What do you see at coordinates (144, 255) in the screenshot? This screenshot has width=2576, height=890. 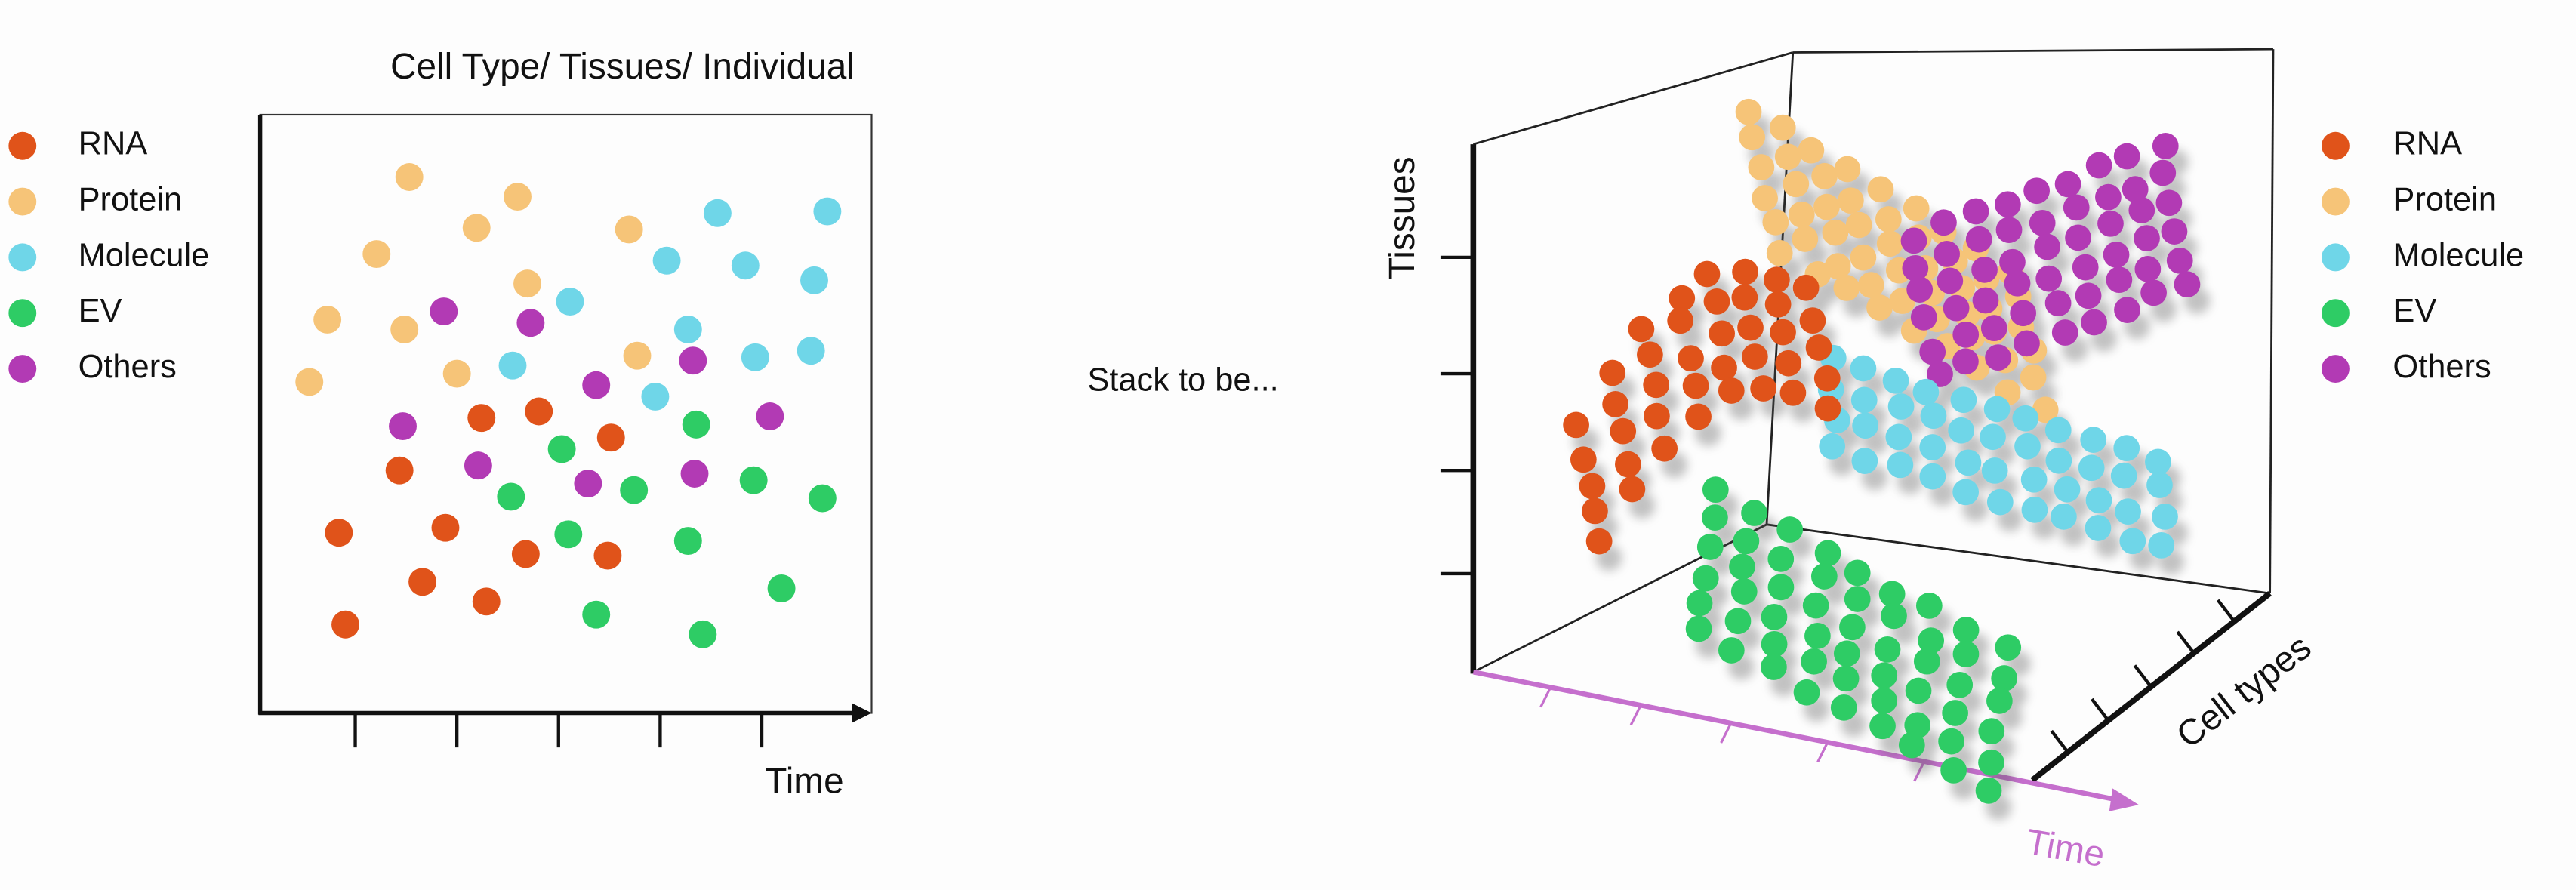 I see `legend-label: Molecule` at bounding box center [144, 255].